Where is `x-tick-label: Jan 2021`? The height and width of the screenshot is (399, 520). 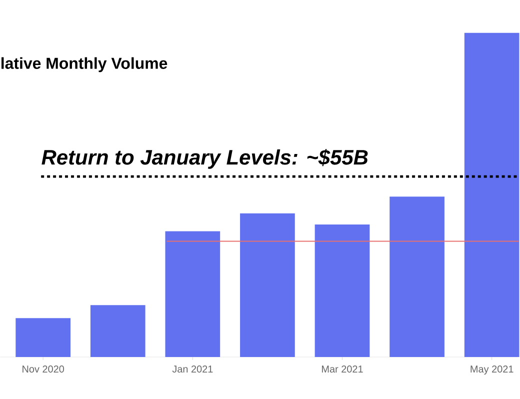 x-tick-label: Jan 2021 is located at coordinates (192, 369).